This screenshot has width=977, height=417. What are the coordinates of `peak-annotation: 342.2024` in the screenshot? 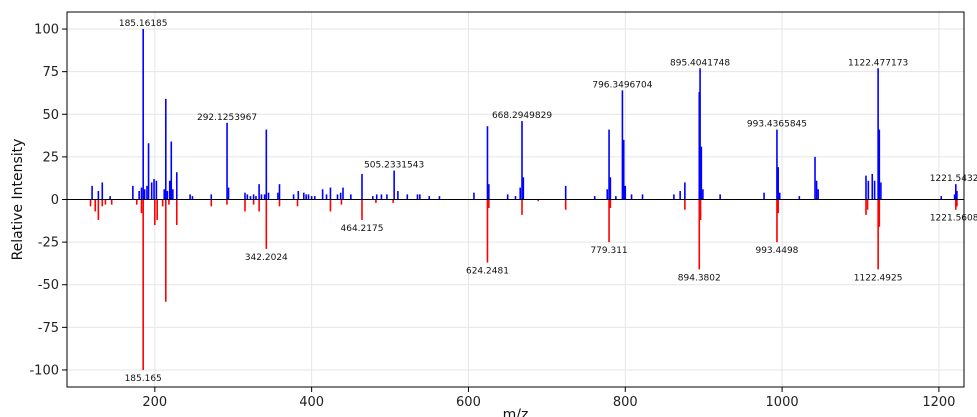 It's located at (266, 258).